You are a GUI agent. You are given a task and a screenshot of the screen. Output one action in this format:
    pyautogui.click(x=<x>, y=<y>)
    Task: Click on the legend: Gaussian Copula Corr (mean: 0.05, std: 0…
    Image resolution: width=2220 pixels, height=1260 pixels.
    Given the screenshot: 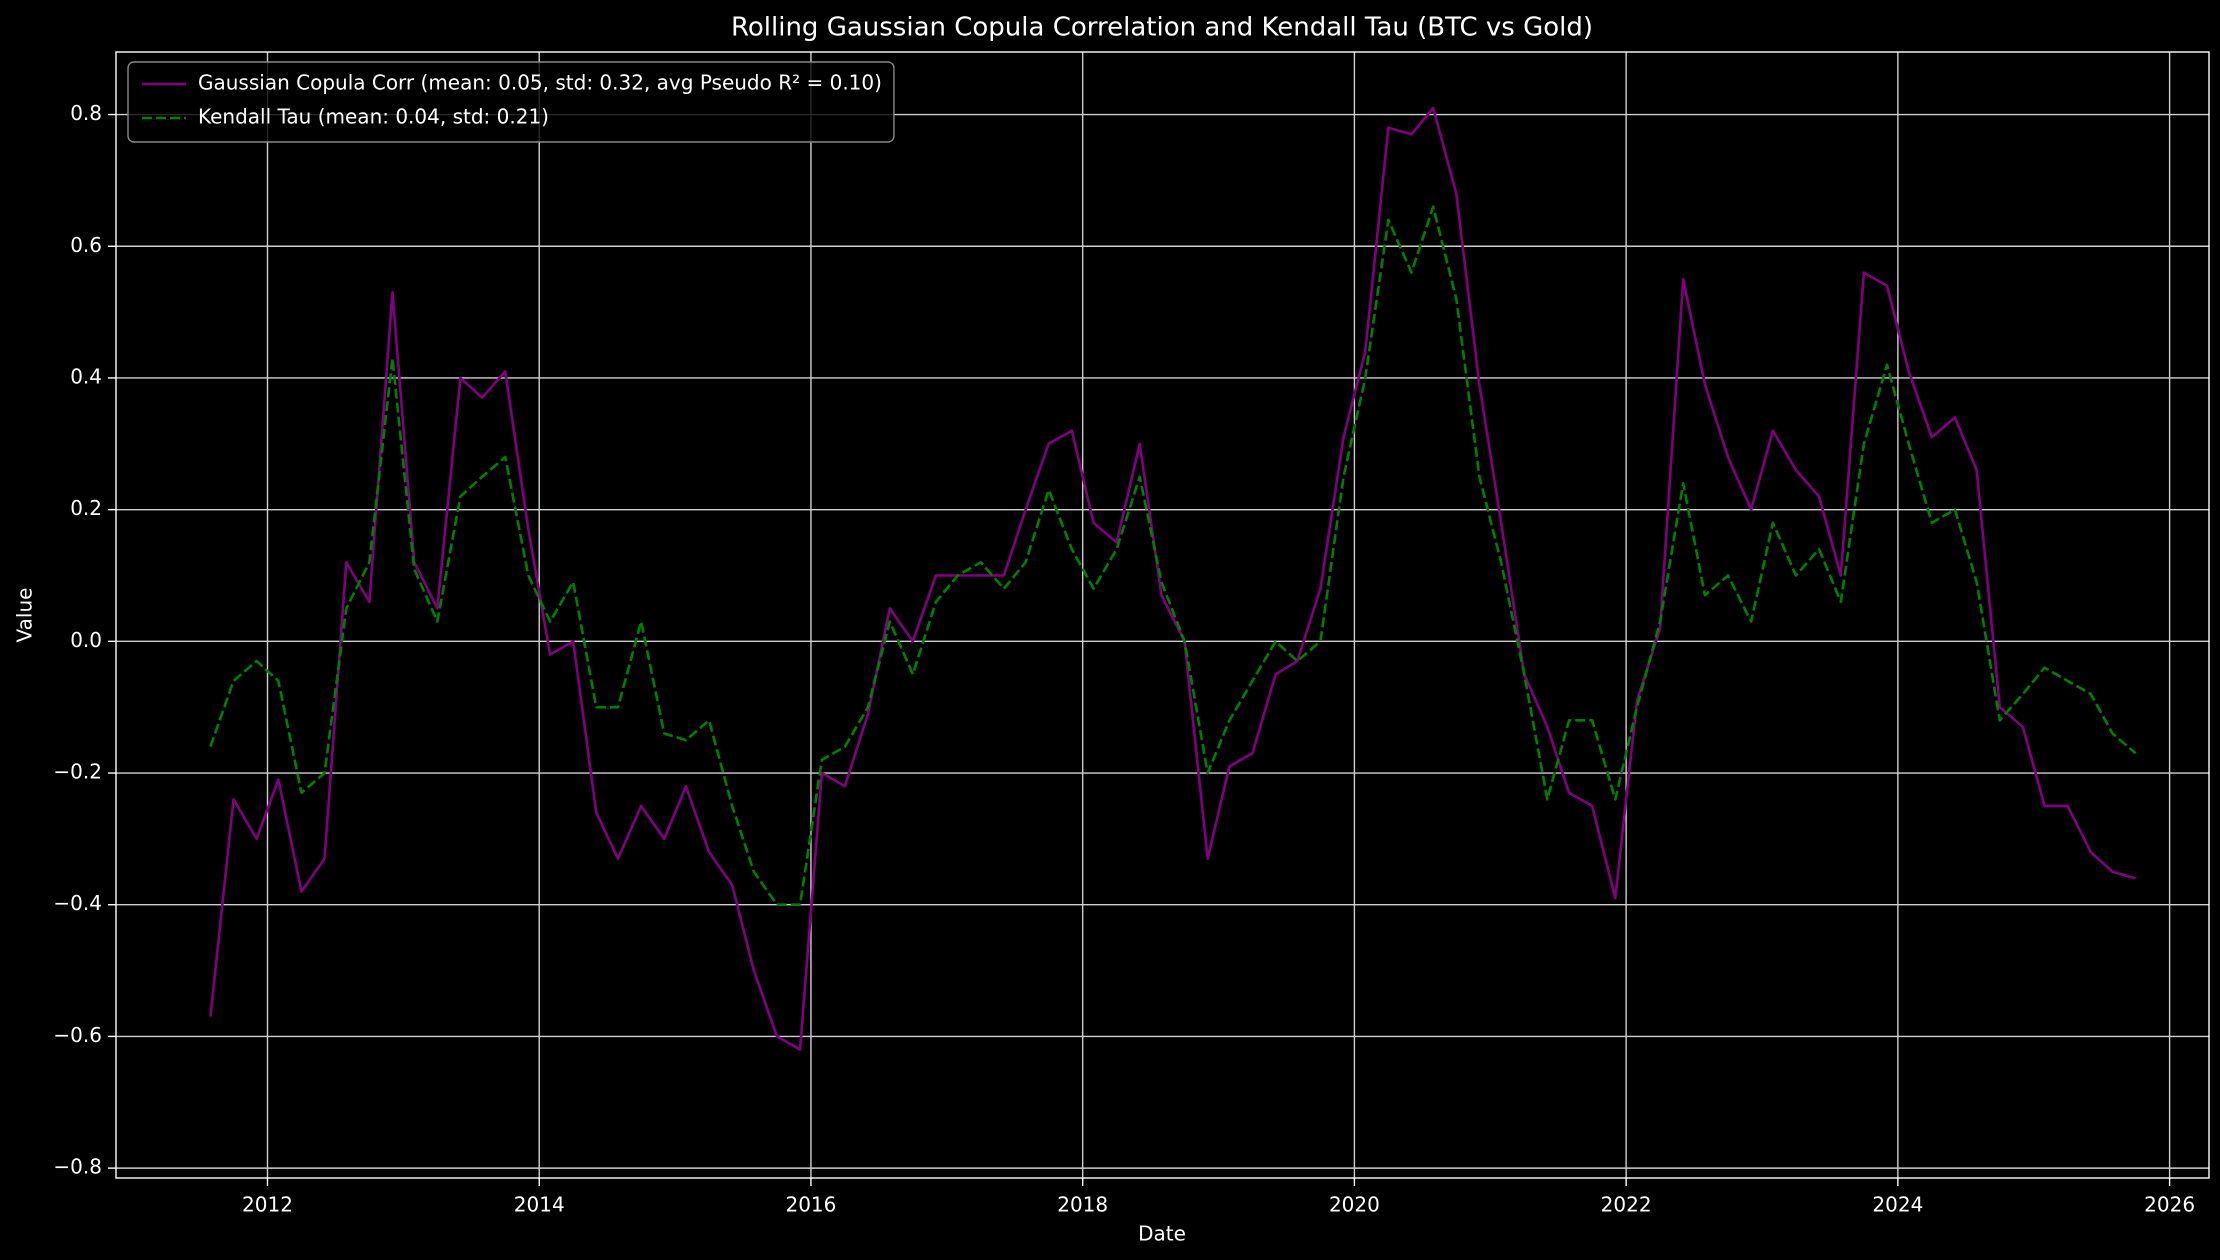 What is the action you would take?
    pyautogui.click(x=511, y=102)
    